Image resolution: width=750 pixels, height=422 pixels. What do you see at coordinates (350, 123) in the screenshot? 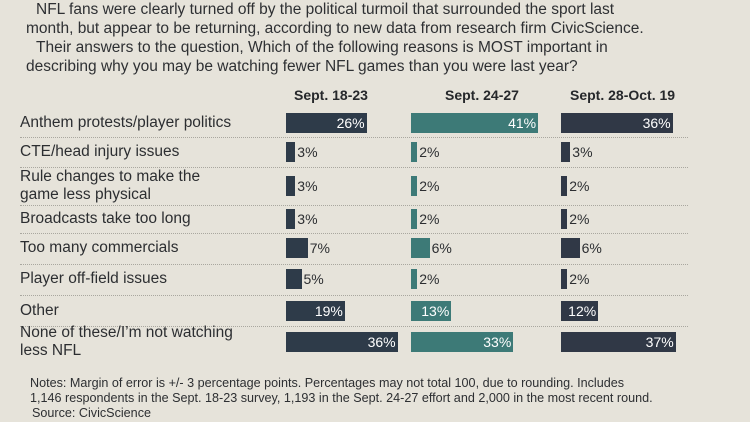
I see `bar-value-label: 26%` at bounding box center [350, 123].